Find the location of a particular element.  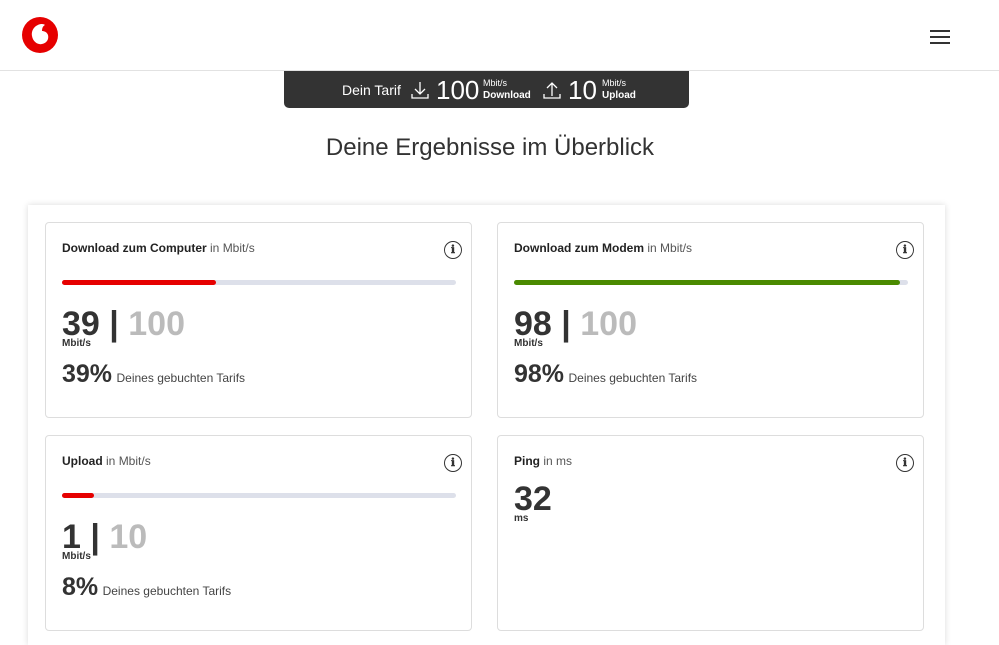

percent: 39% is located at coordinates (87, 374).